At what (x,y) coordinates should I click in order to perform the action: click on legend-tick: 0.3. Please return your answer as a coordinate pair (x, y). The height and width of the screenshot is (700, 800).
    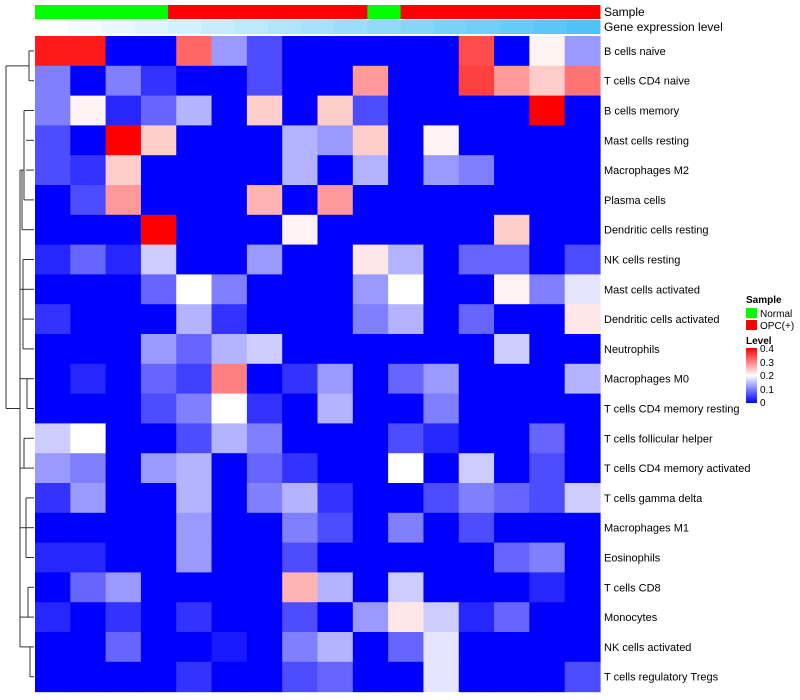
    Looking at the image, I should click on (767, 363).